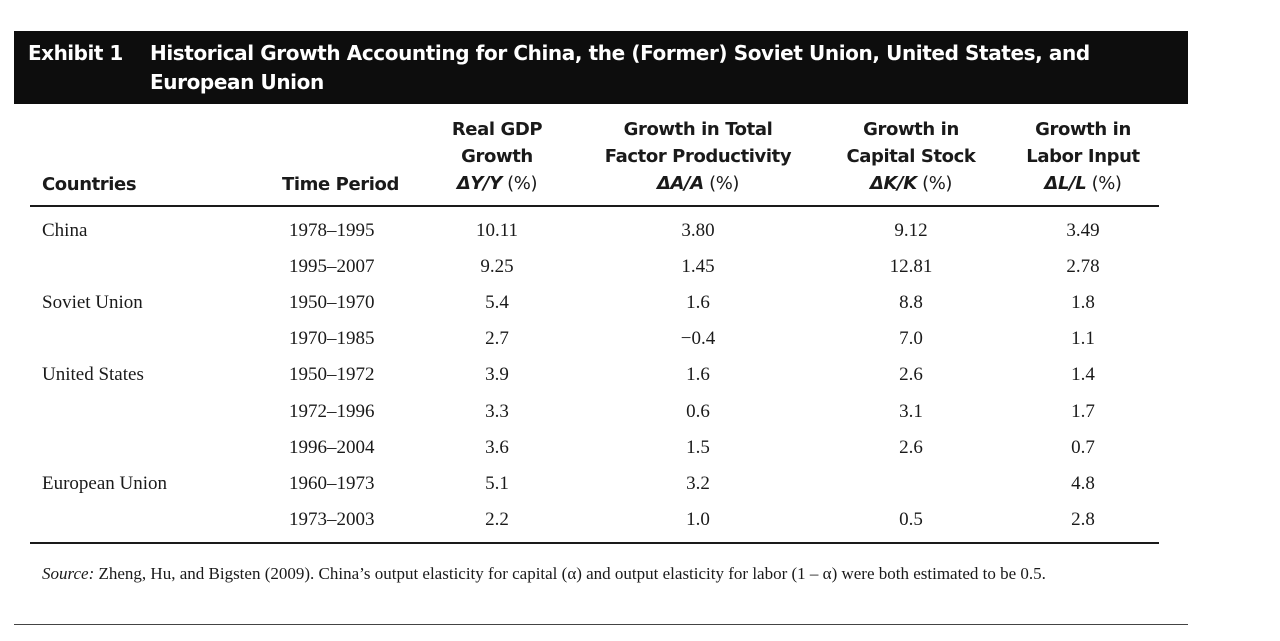 The height and width of the screenshot is (641, 1280). Describe the element at coordinates (92, 302) in the screenshot. I see `cell-country: Soviet Union` at that location.